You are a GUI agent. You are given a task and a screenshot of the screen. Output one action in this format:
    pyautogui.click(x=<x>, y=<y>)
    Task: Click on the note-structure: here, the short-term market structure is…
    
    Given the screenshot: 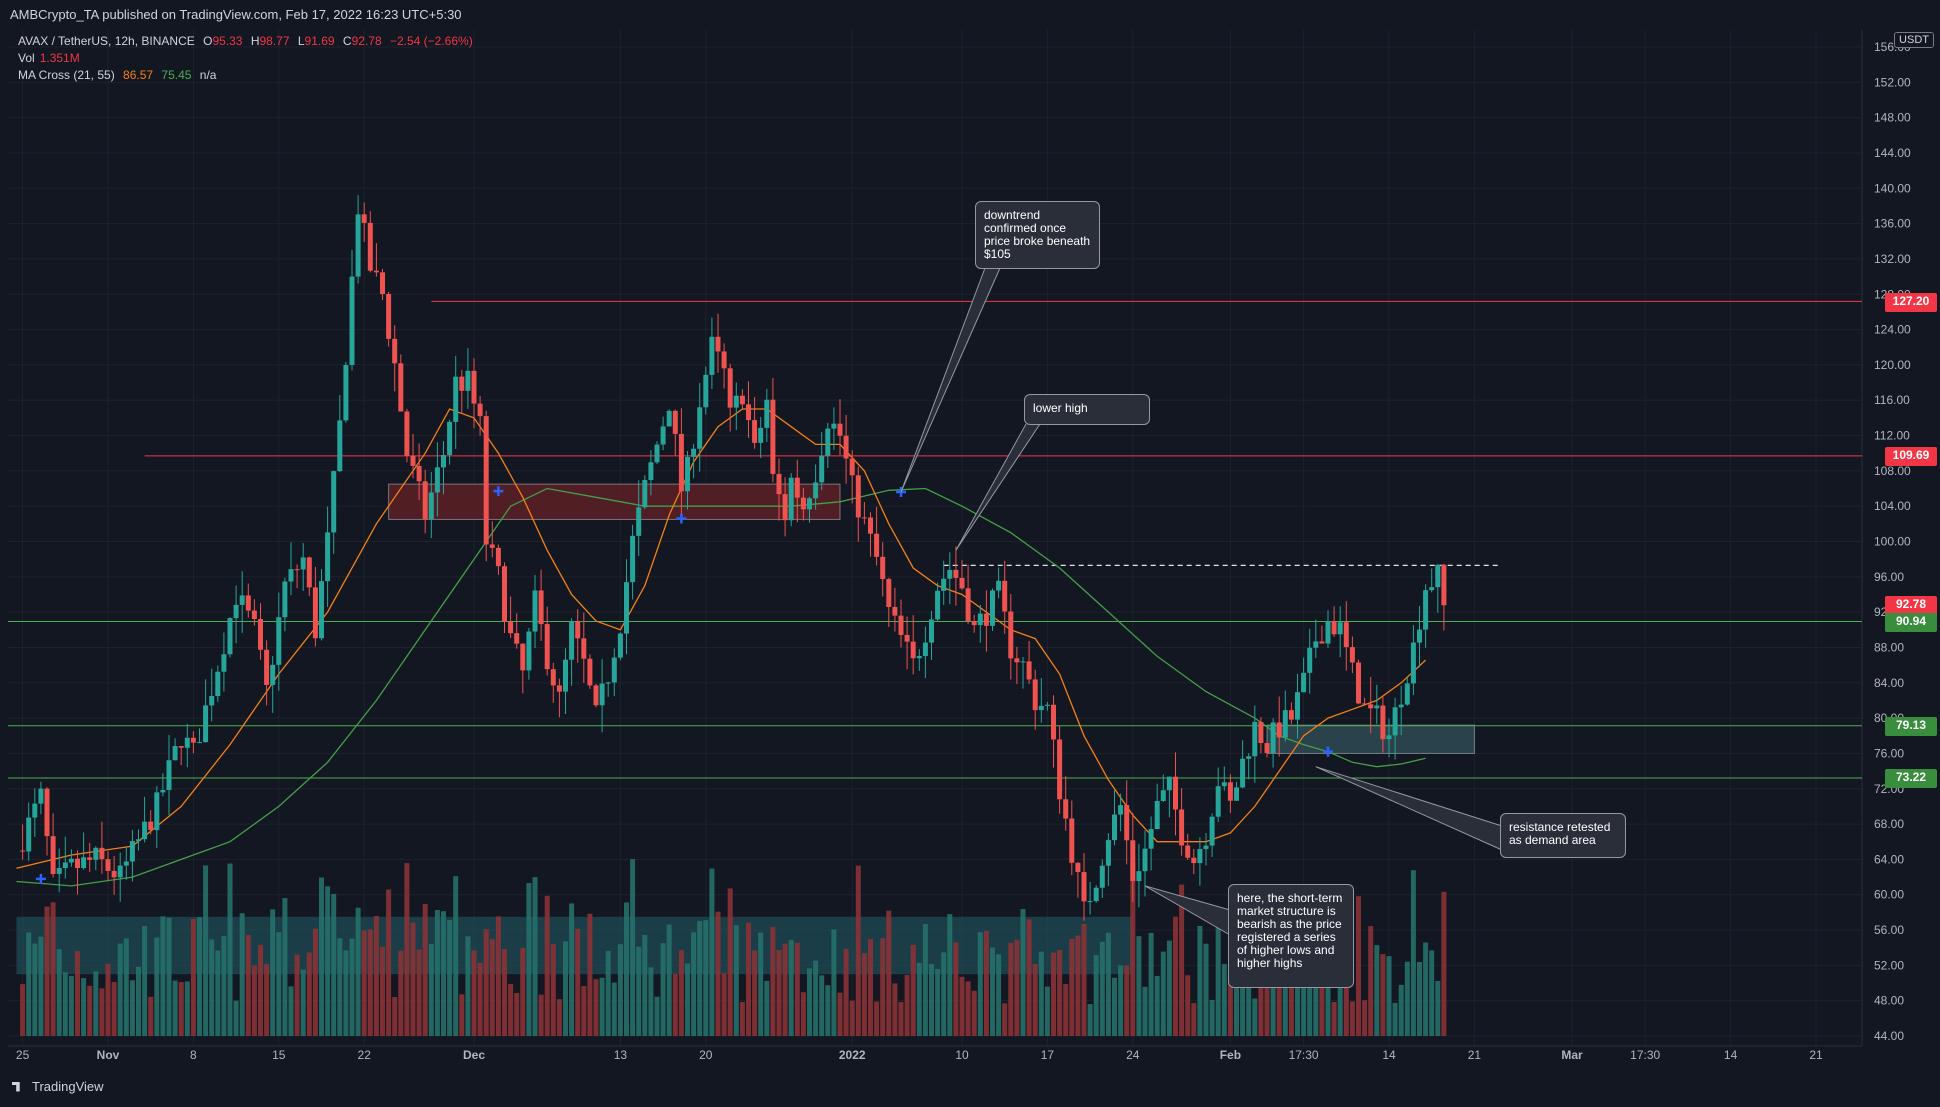 What is the action you would take?
    pyautogui.click(x=1291, y=936)
    